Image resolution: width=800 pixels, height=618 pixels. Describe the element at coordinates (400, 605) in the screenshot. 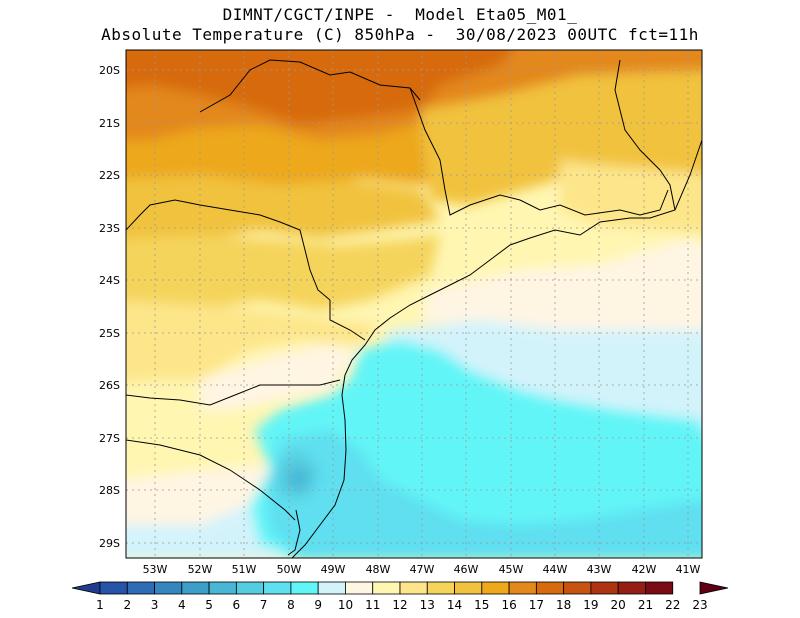

I see `colorbar-label: 12` at that location.